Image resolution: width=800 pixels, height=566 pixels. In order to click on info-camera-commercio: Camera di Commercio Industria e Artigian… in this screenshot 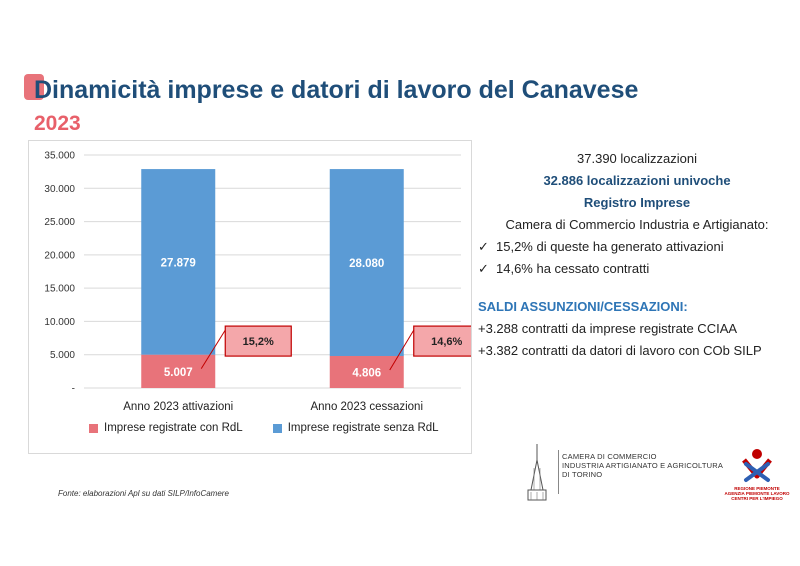, I will do `click(637, 224)`.